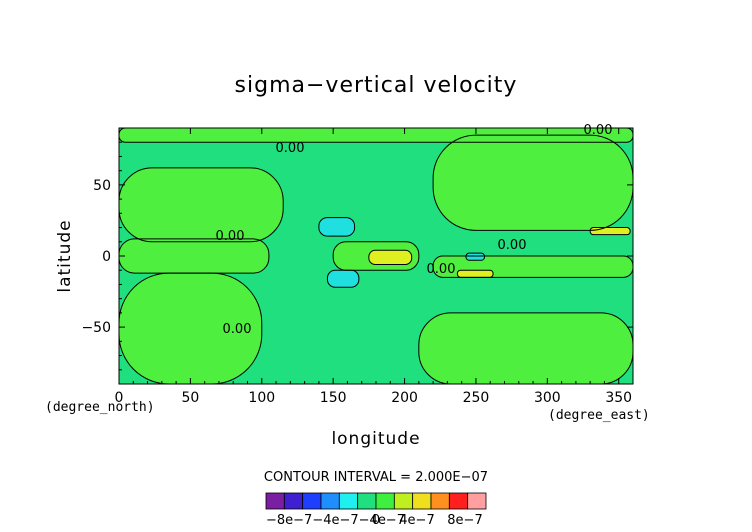 Image resolution: width=752 pixels, height=532 pixels. I want to click on y-tick-label: −50, so click(96, 328).